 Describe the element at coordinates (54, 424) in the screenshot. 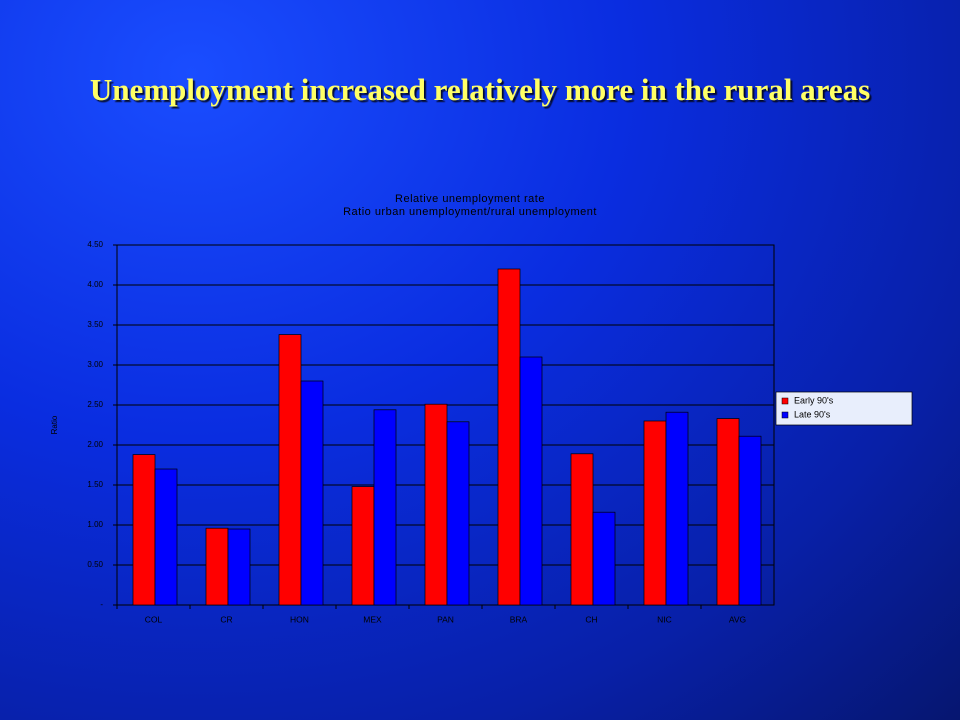

I see `y-axis-label: Ratio` at that location.